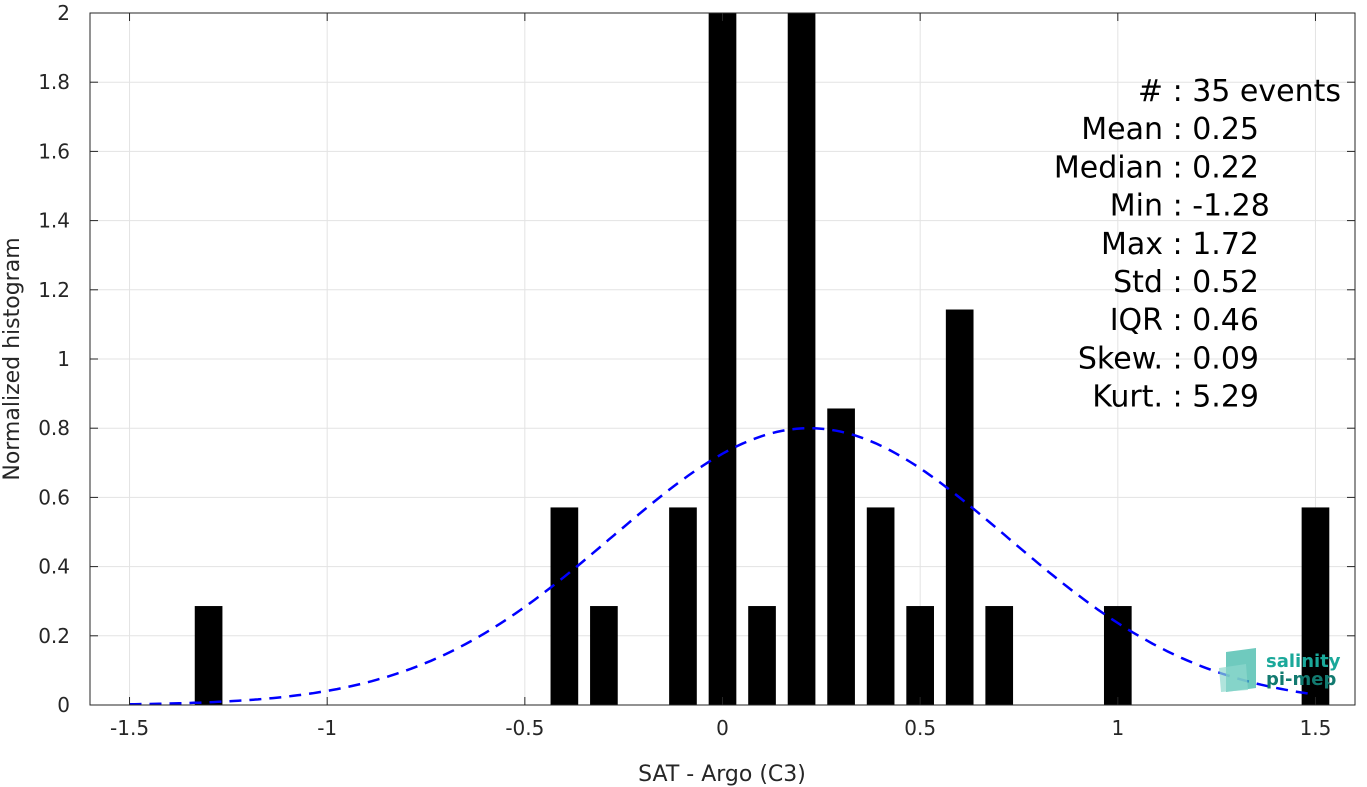 The width and height of the screenshot is (1367, 787). Describe the element at coordinates (54, 151) in the screenshot. I see `y-tick-label: 1.6` at that location.